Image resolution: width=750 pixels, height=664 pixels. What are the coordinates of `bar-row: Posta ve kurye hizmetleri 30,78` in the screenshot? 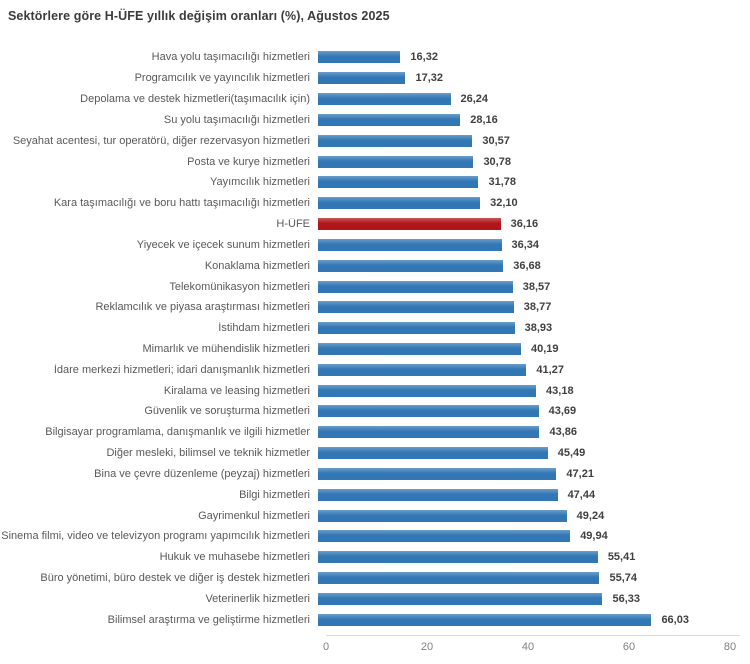 It's located at (375, 161).